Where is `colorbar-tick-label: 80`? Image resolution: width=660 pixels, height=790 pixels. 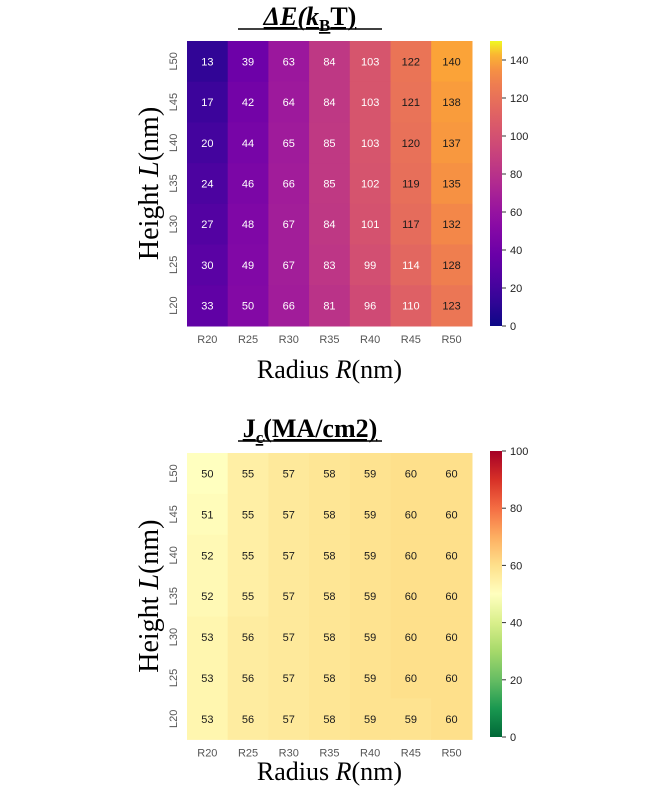
colorbar-tick-label: 80 is located at coordinates (516, 509).